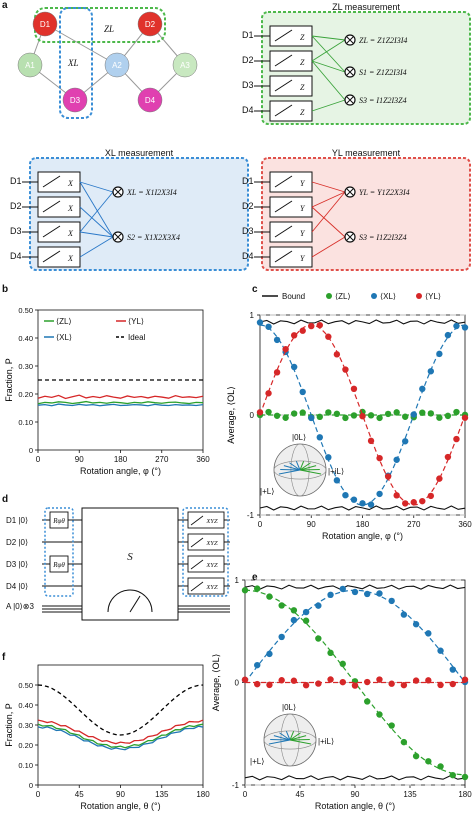 This screenshot has width=474, height=814. I want to click on rotation-gate, so click(59, 520).